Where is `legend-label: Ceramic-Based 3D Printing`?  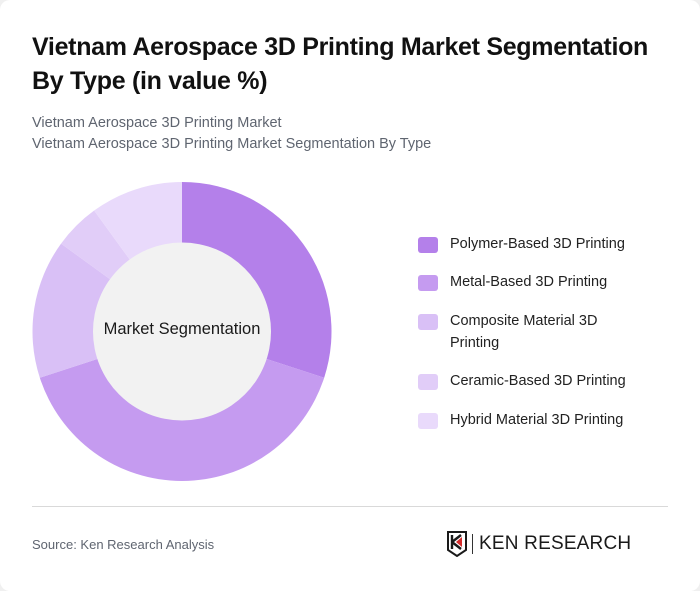
legend-label: Ceramic-Based 3D Printing is located at coordinates (538, 381).